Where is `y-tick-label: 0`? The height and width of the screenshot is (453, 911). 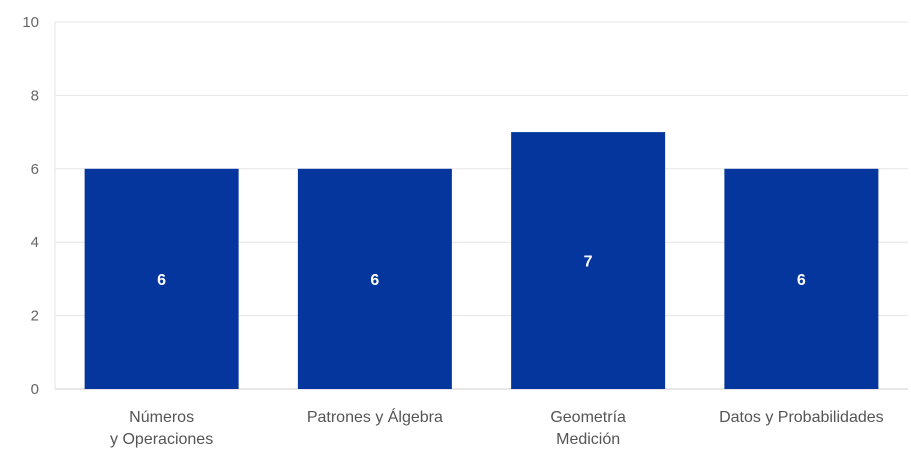
y-tick-label: 0 is located at coordinates (35, 389).